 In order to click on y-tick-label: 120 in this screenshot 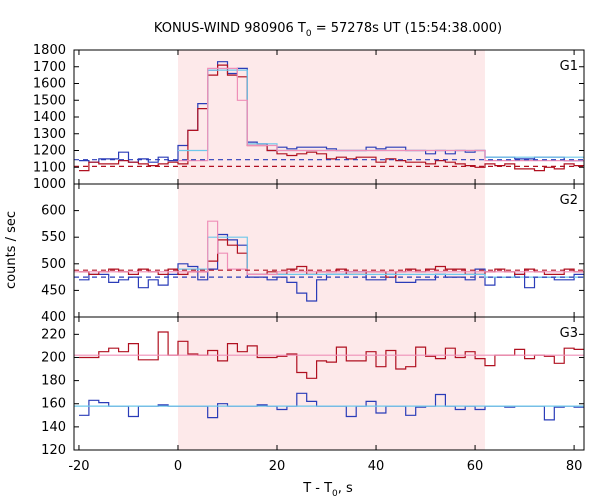, I will do `click(53, 450)`.